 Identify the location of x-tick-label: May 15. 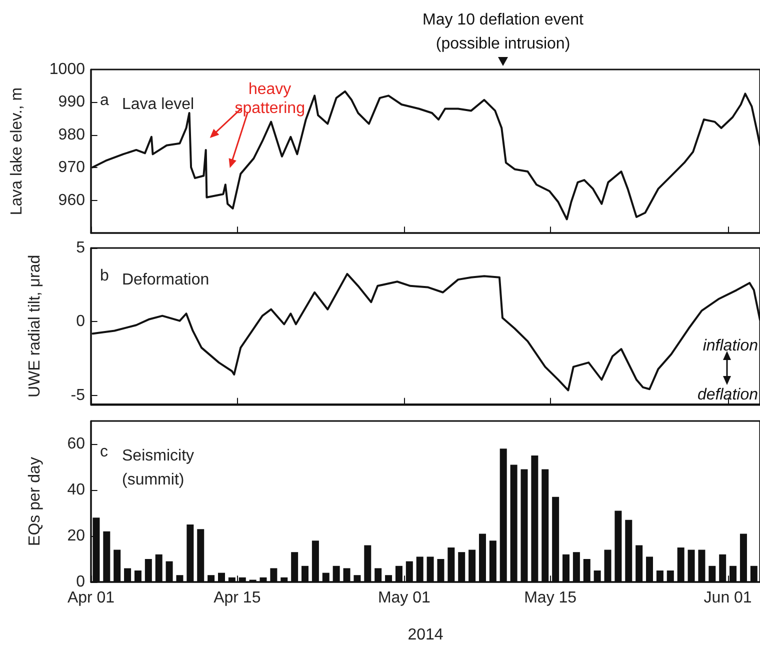
(550, 598).